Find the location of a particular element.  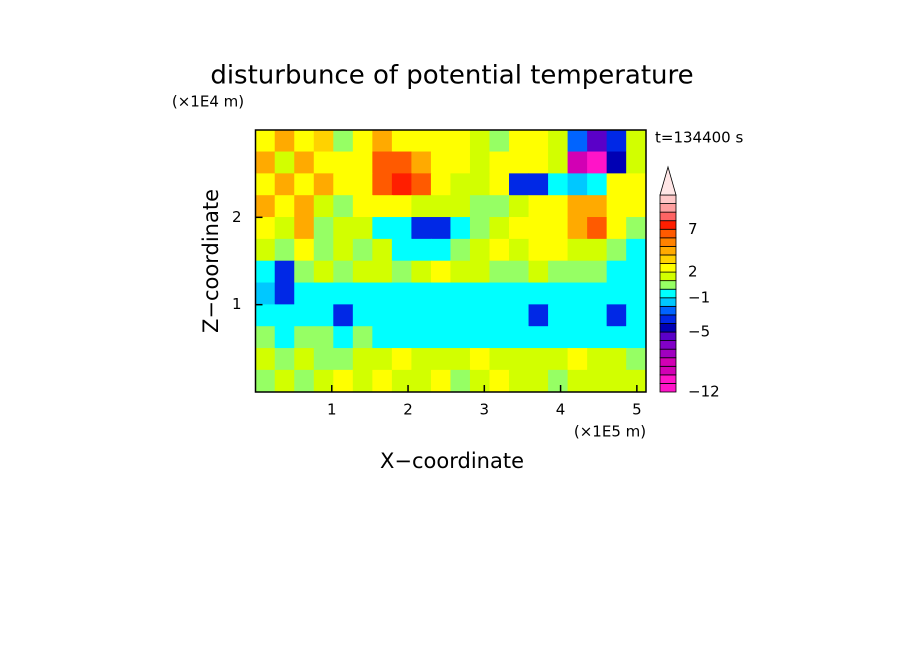

y-axis-label: Z−coordinate is located at coordinates (211, 261).